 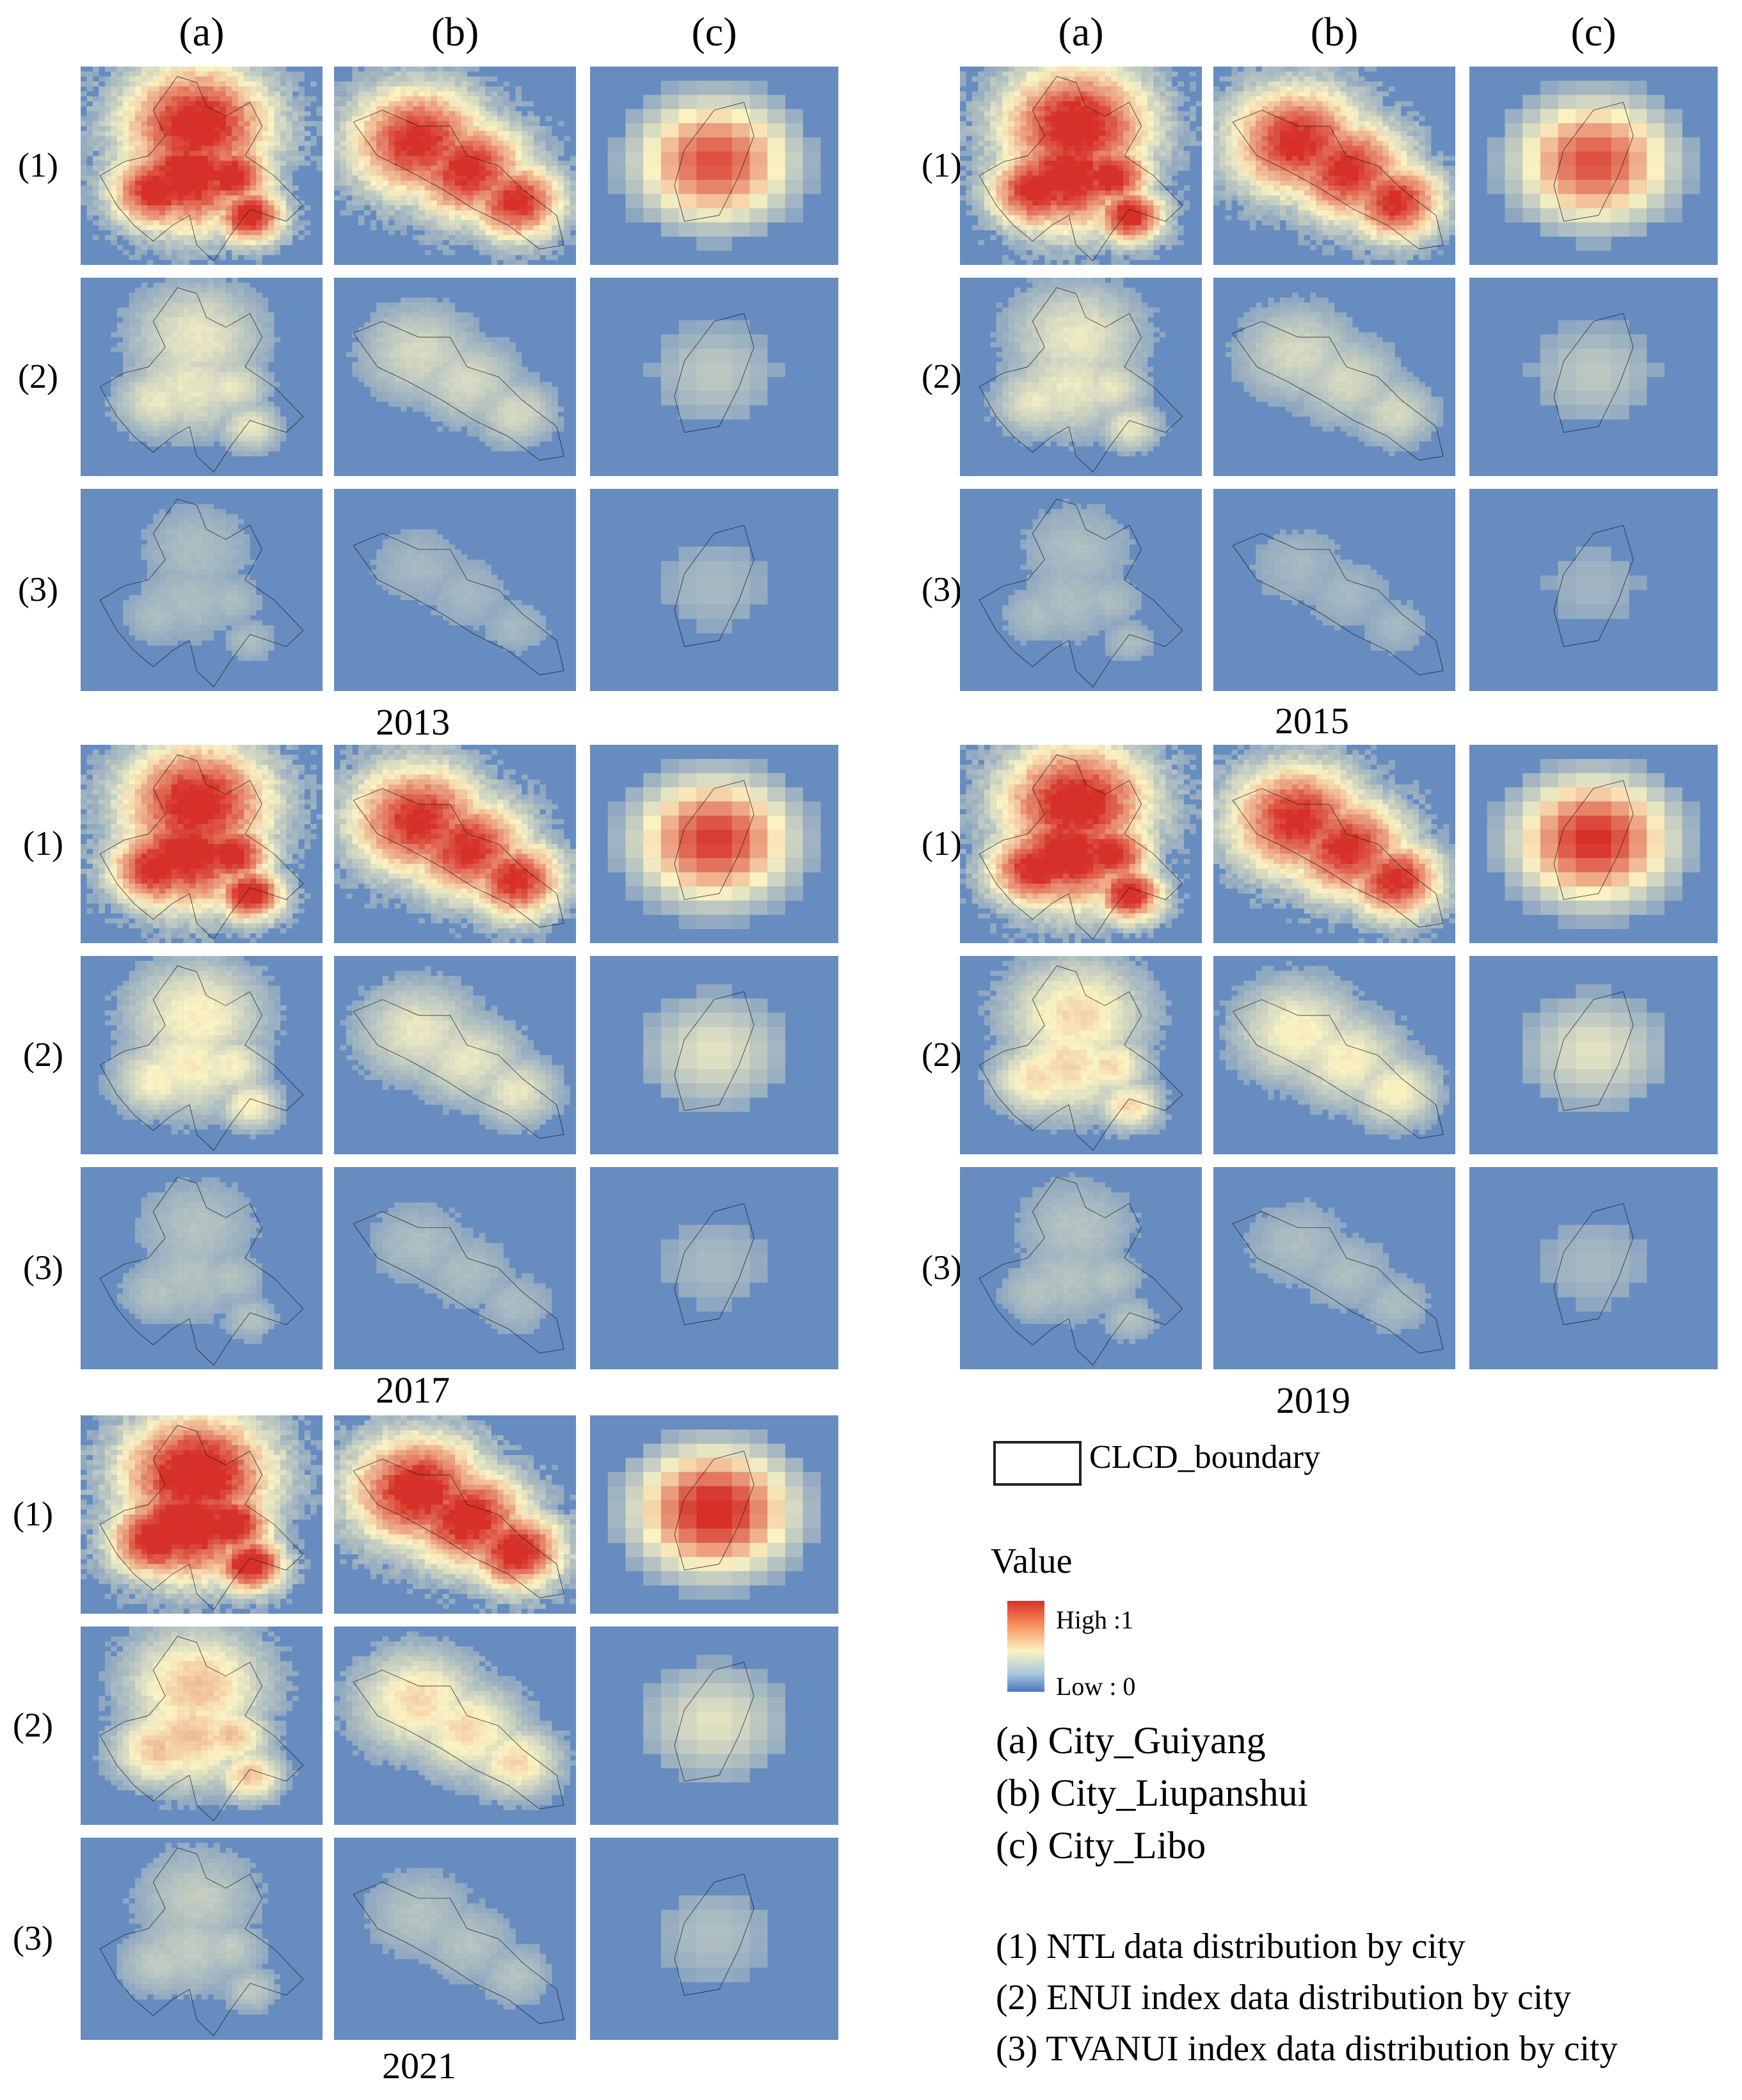 I want to click on map-panel-2019-r1-c, so click(x=1593, y=844).